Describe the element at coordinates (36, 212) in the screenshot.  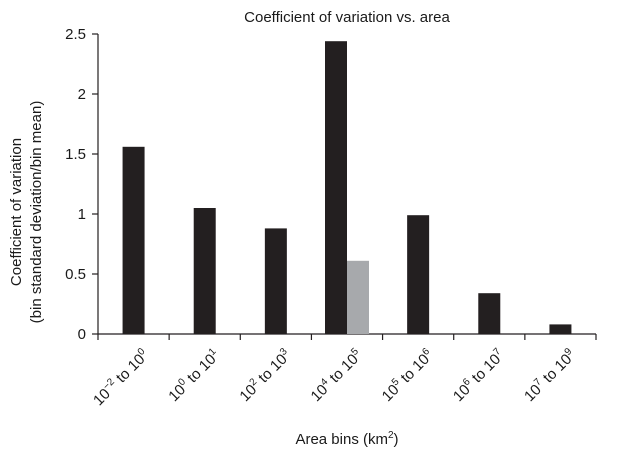
I see `y-axis-label-line-2: (bin standard deviation/bin mean)` at that location.